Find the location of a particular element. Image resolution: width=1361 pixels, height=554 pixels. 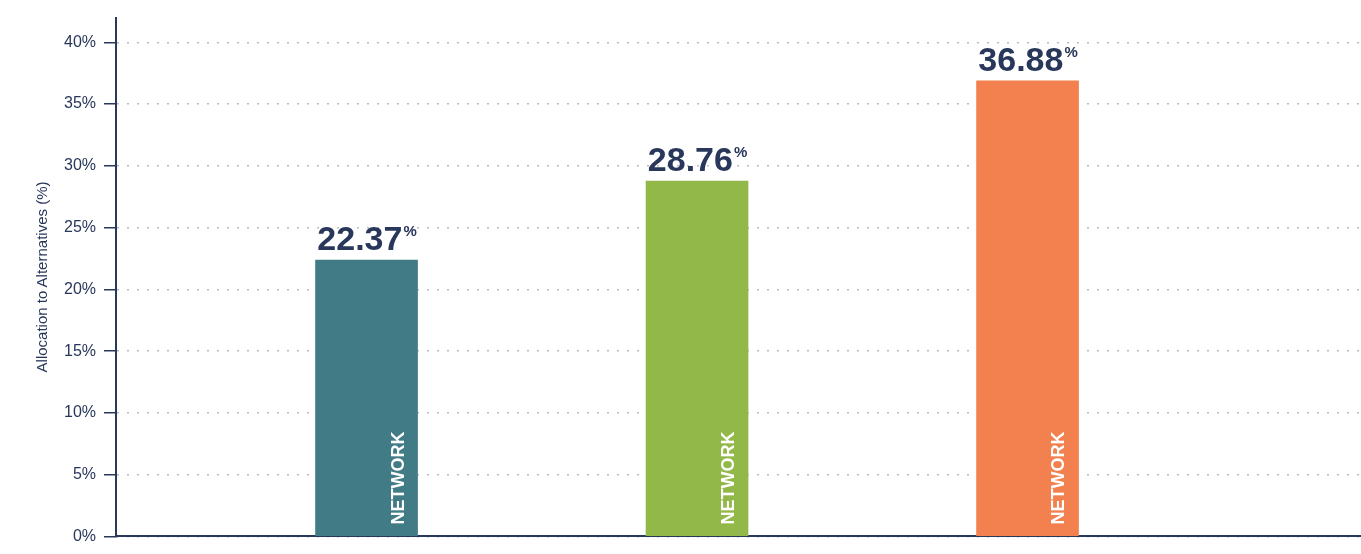

y-axis-title: Allocation to Alternatives (%) is located at coordinates (42, 277).